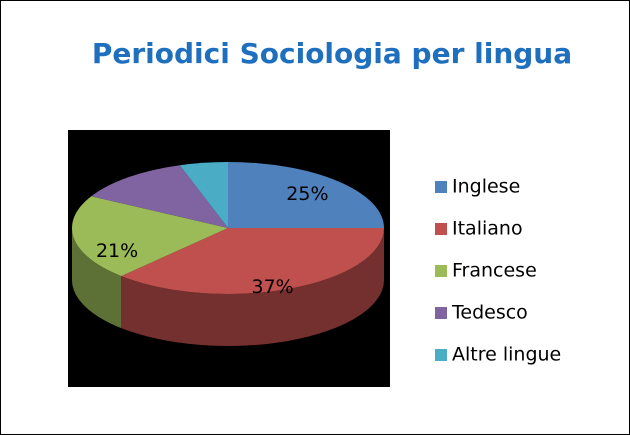 The width and height of the screenshot is (630, 435). I want to click on chart-title: Periodici Sociologia per lingua, so click(332, 53).